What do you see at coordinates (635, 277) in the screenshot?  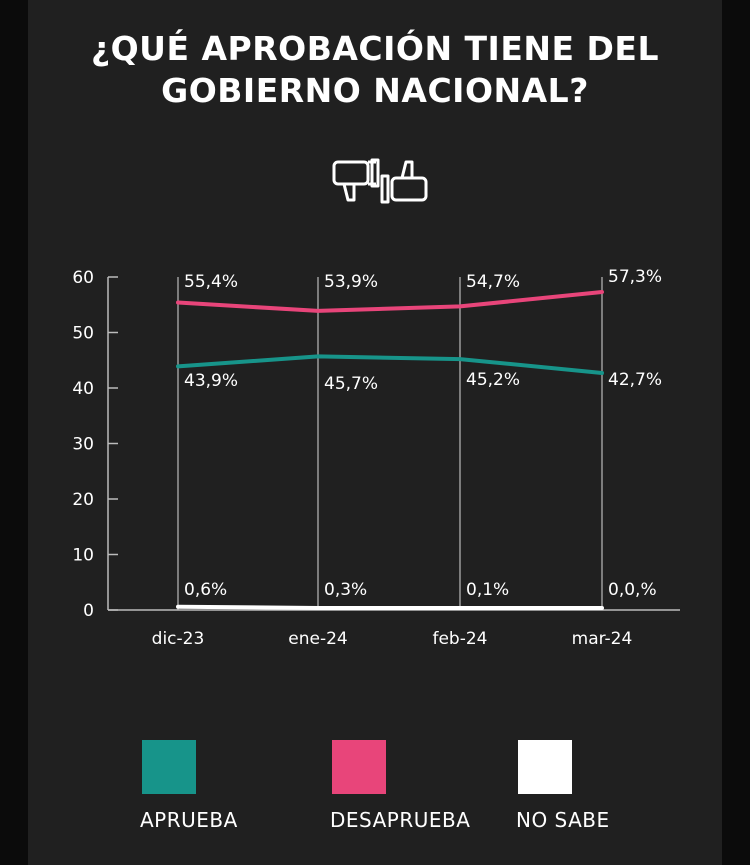 I see `data-label-desaprueba: 57,3%` at bounding box center [635, 277].